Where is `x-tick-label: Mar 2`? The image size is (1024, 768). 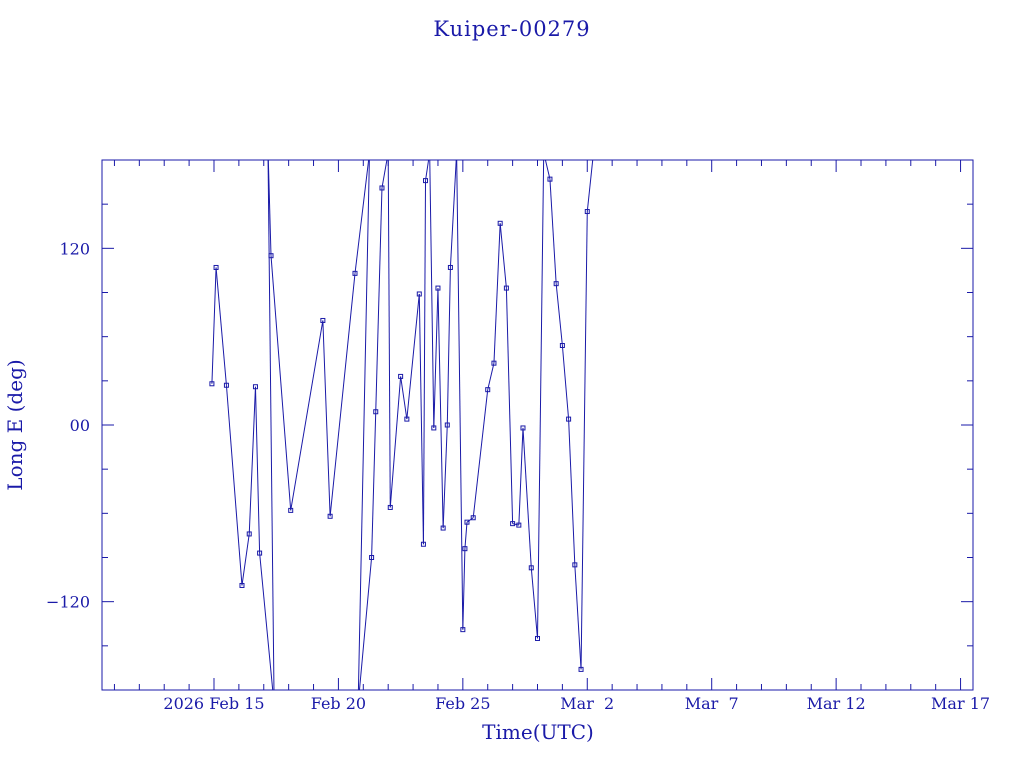 x-tick-label: Mar 2 is located at coordinates (587, 703).